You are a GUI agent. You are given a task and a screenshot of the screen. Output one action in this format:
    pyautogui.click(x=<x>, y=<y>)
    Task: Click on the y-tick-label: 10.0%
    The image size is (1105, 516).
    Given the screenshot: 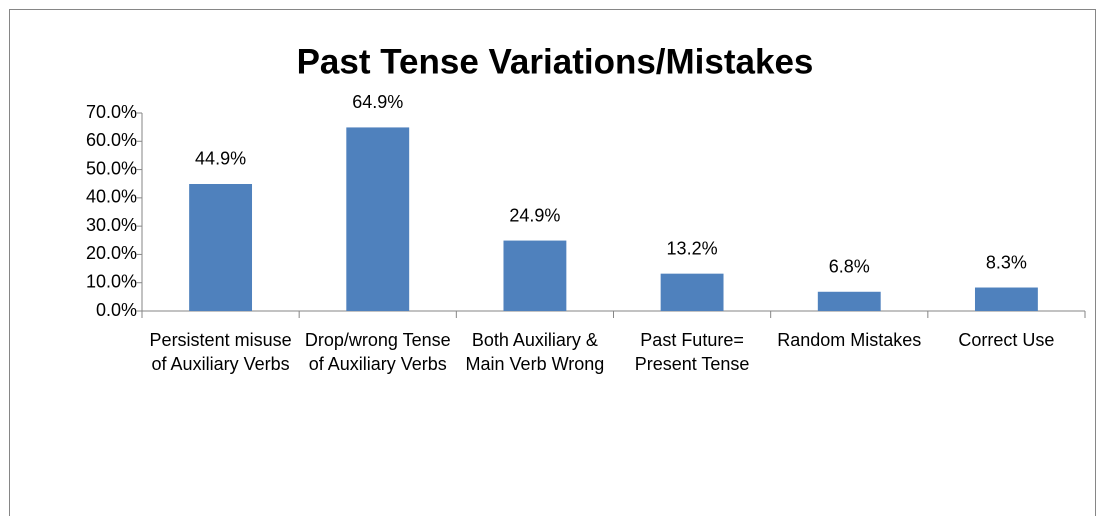 What is the action you would take?
    pyautogui.click(x=111, y=281)
    